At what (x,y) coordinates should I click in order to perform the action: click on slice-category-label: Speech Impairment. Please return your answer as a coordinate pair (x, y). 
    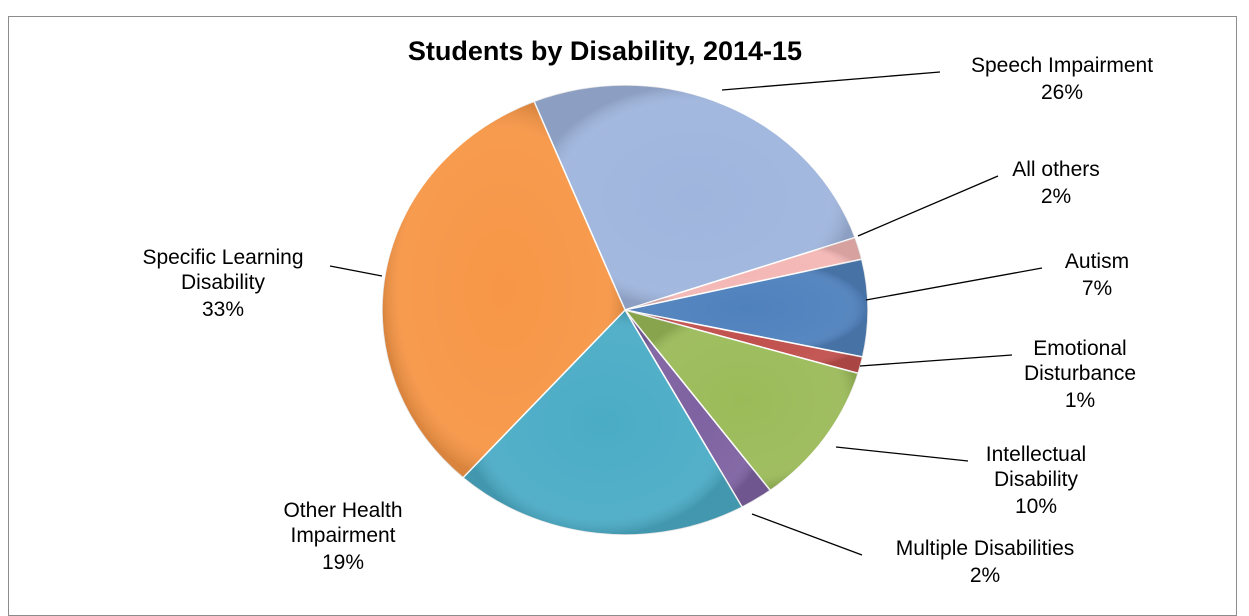
    Looking at the image, I should click on (1062, 65).